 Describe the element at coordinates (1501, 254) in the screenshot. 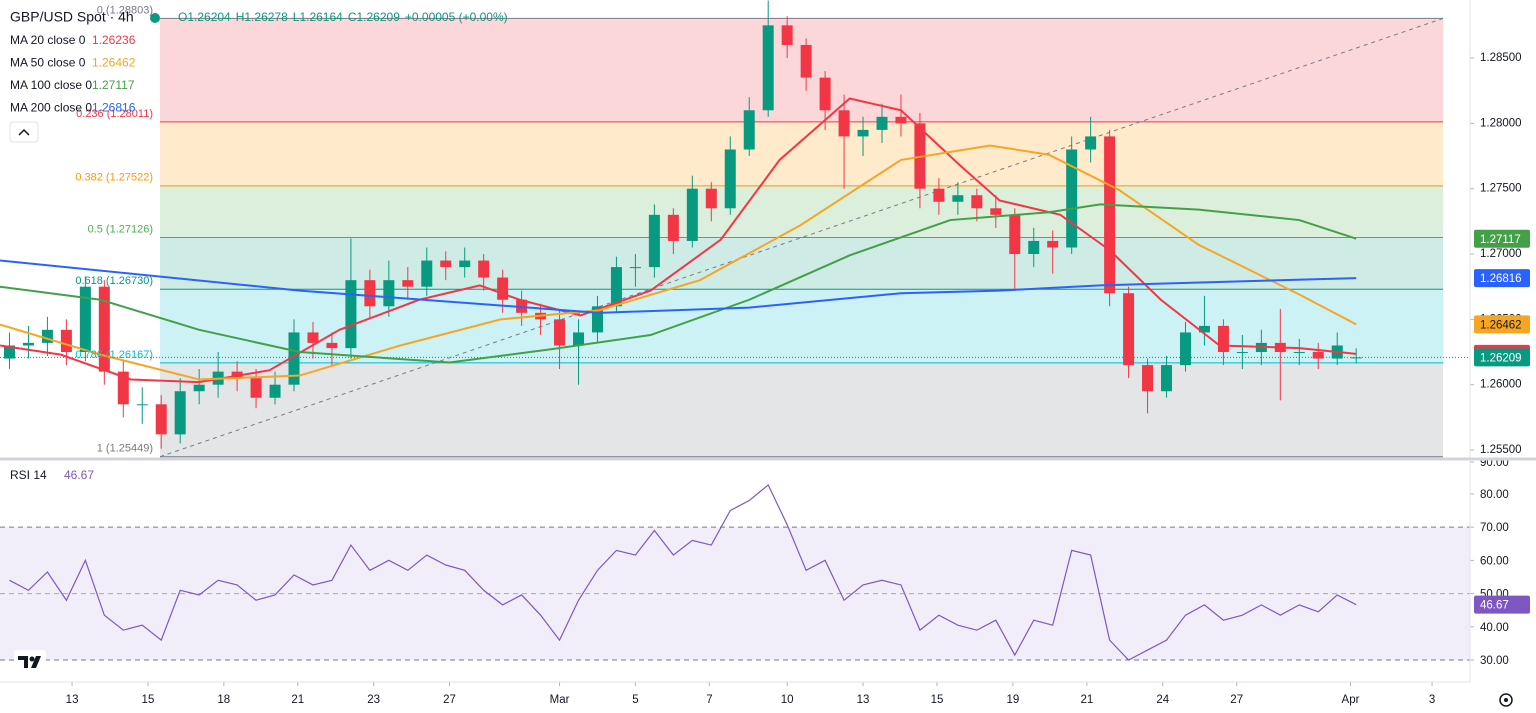

I see `y-tick-label: 1.27000` at that location.